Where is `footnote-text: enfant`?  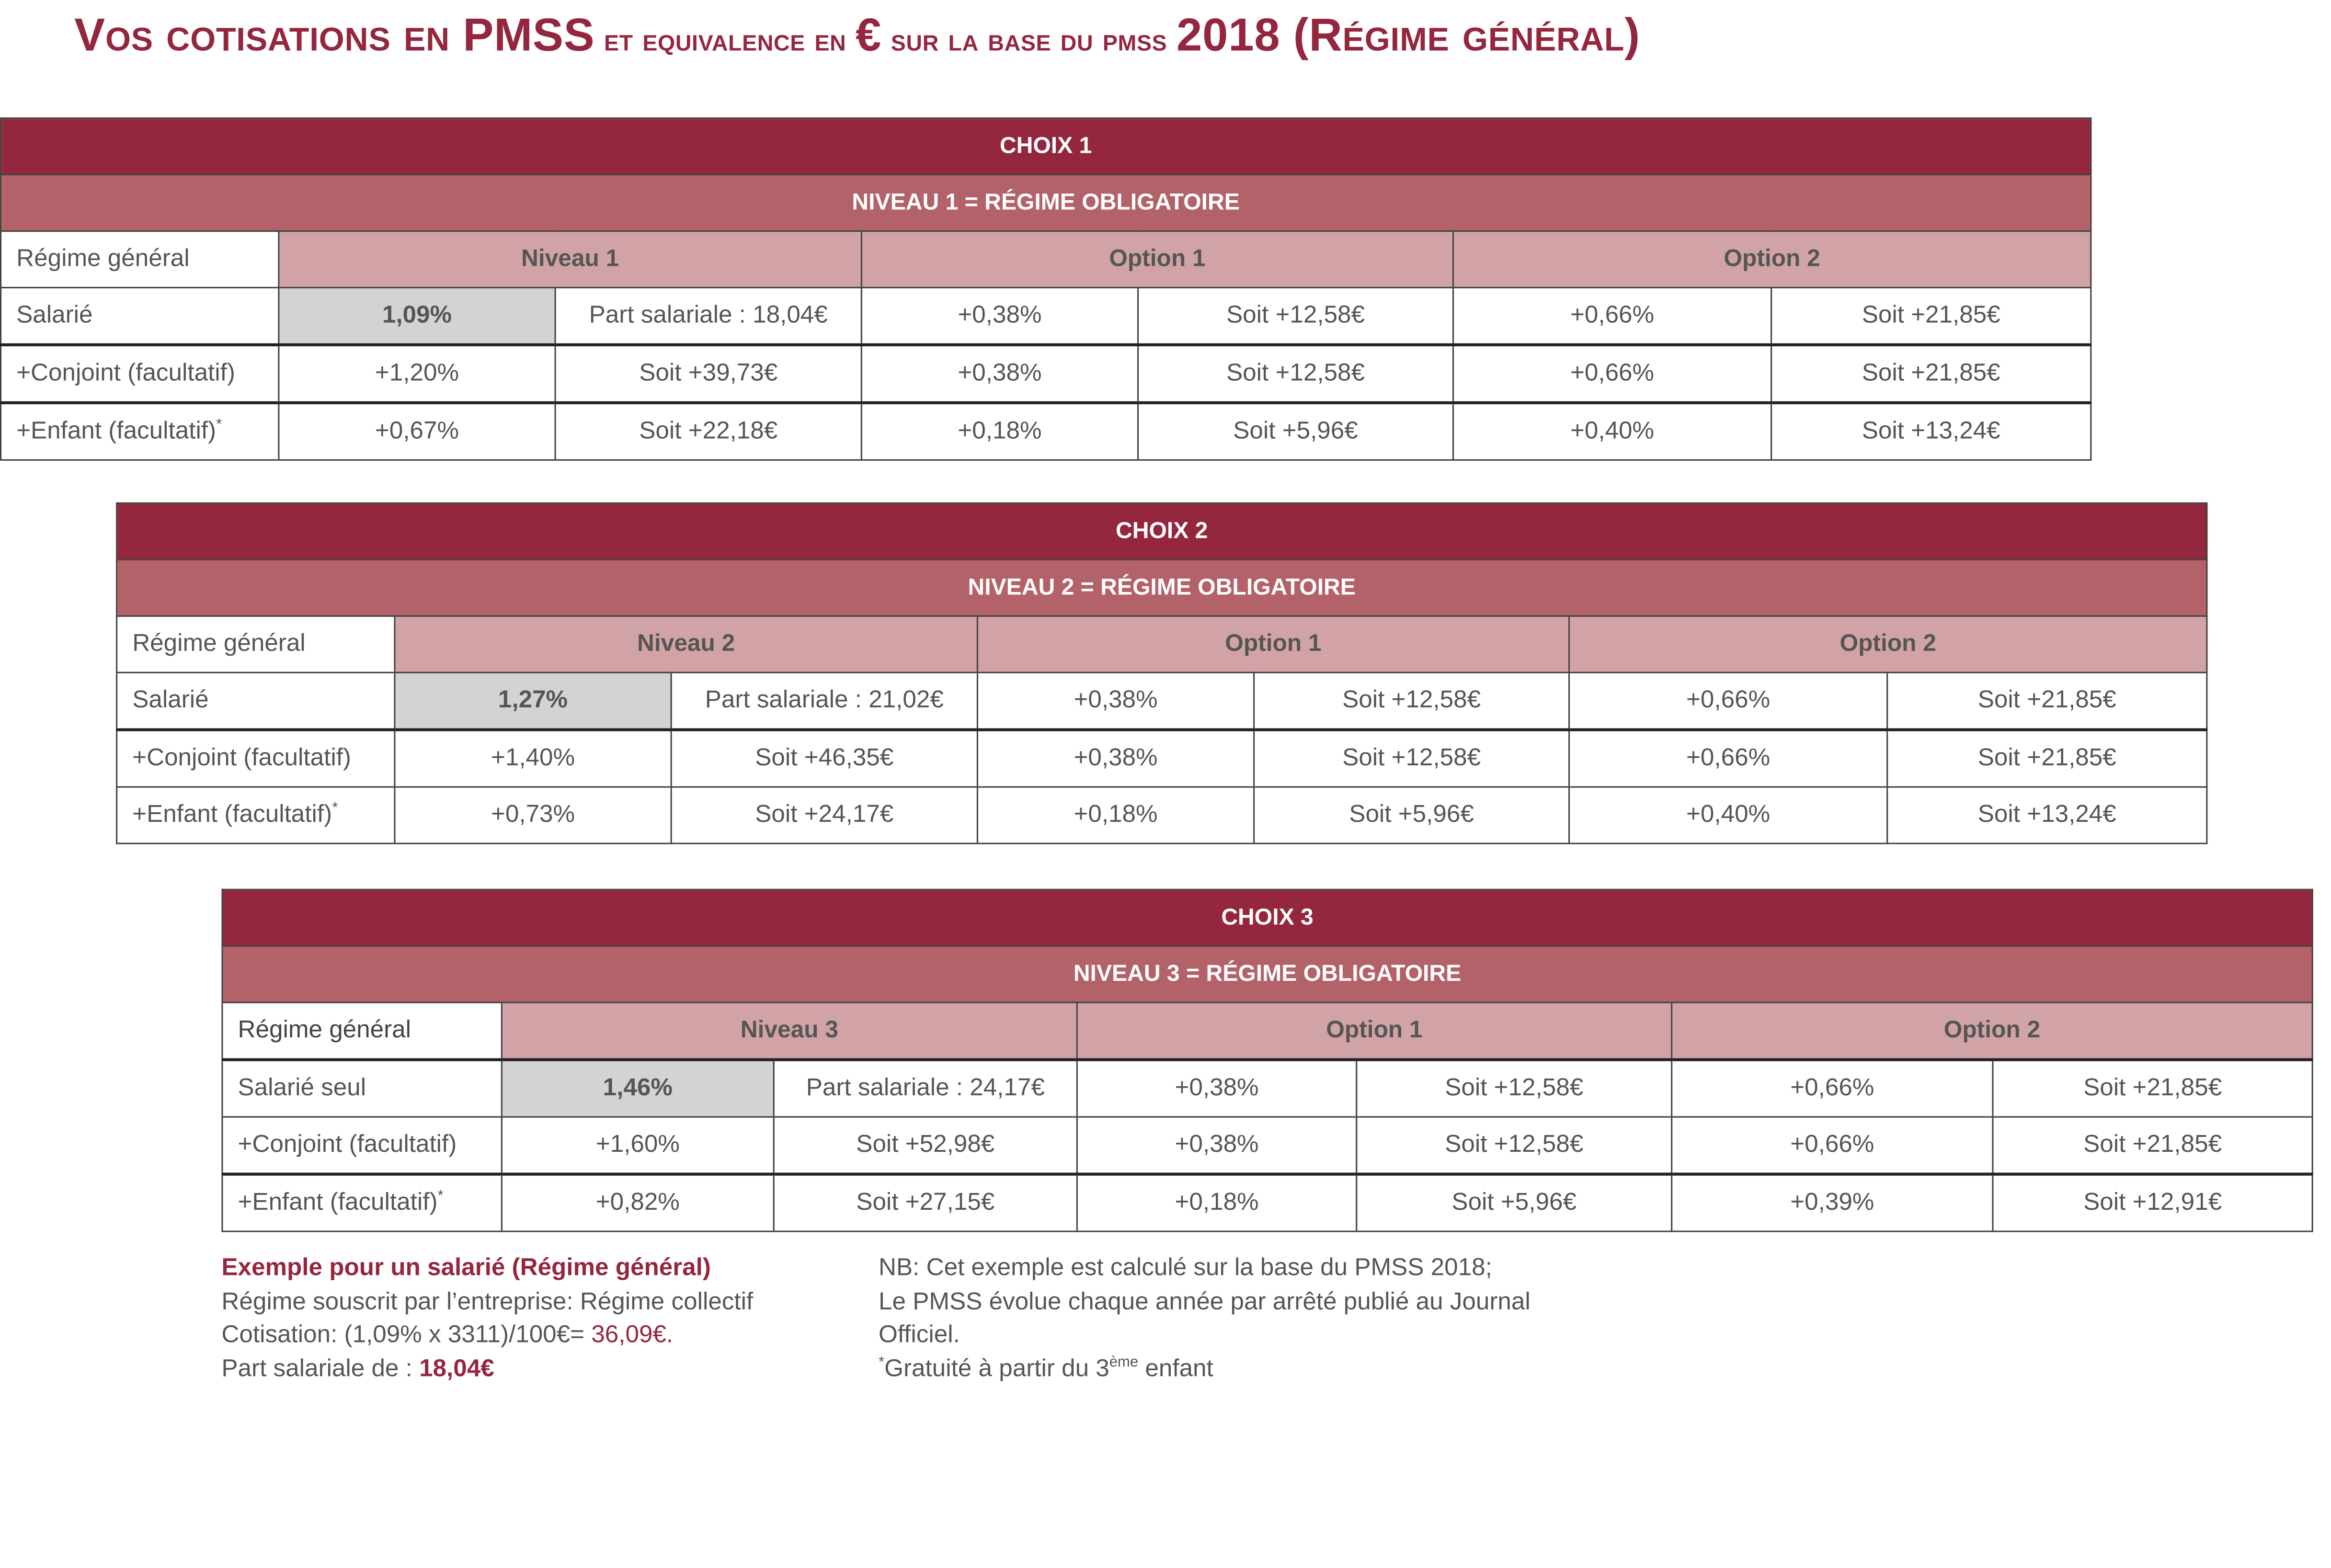 footnote-text: enfant is located at coordinates (1175, 1368).